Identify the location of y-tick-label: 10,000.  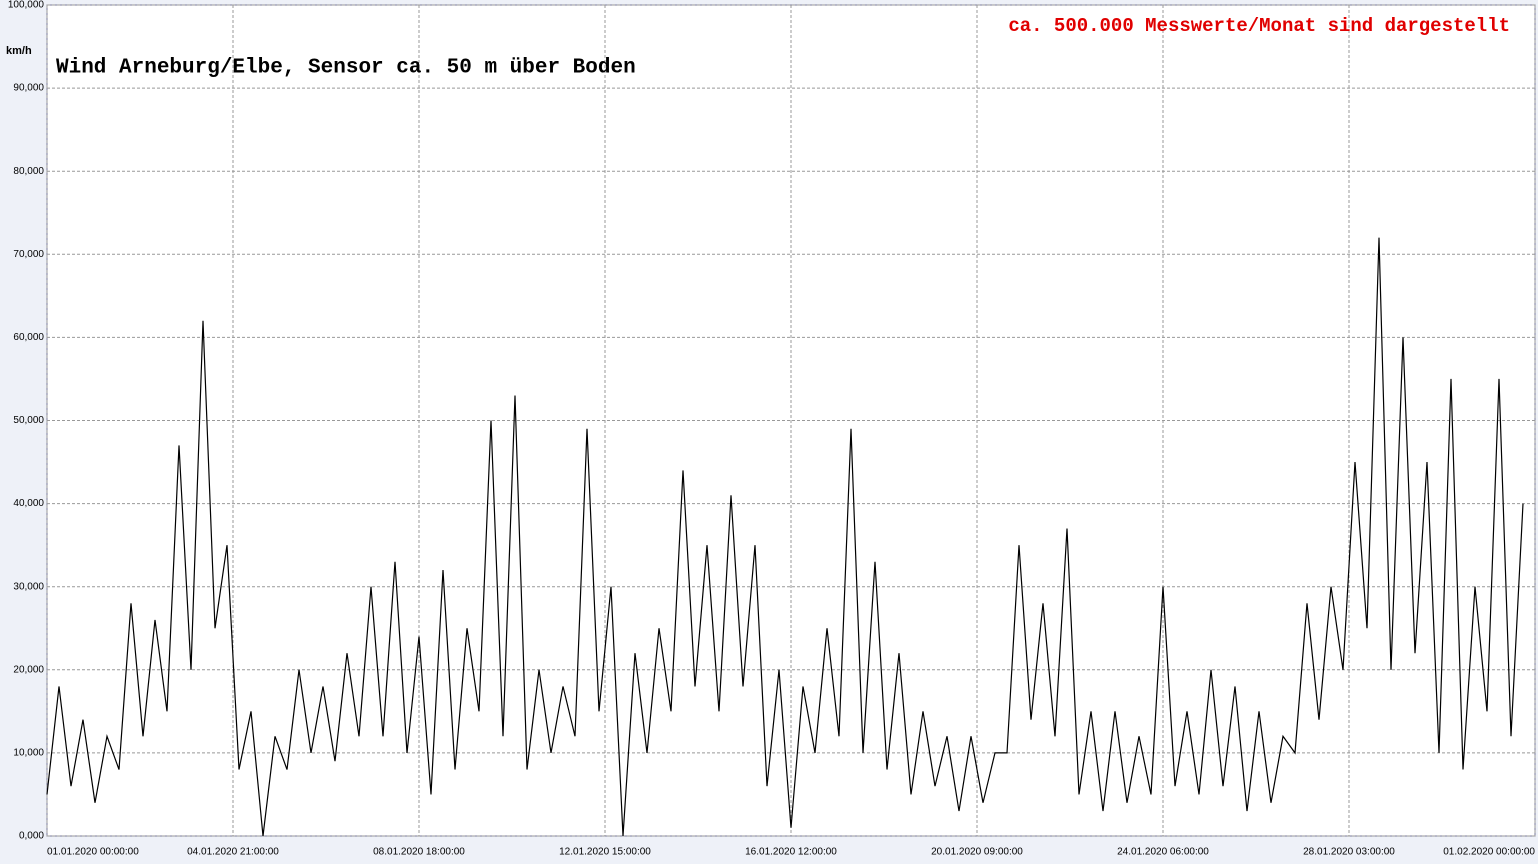
(28, 753).